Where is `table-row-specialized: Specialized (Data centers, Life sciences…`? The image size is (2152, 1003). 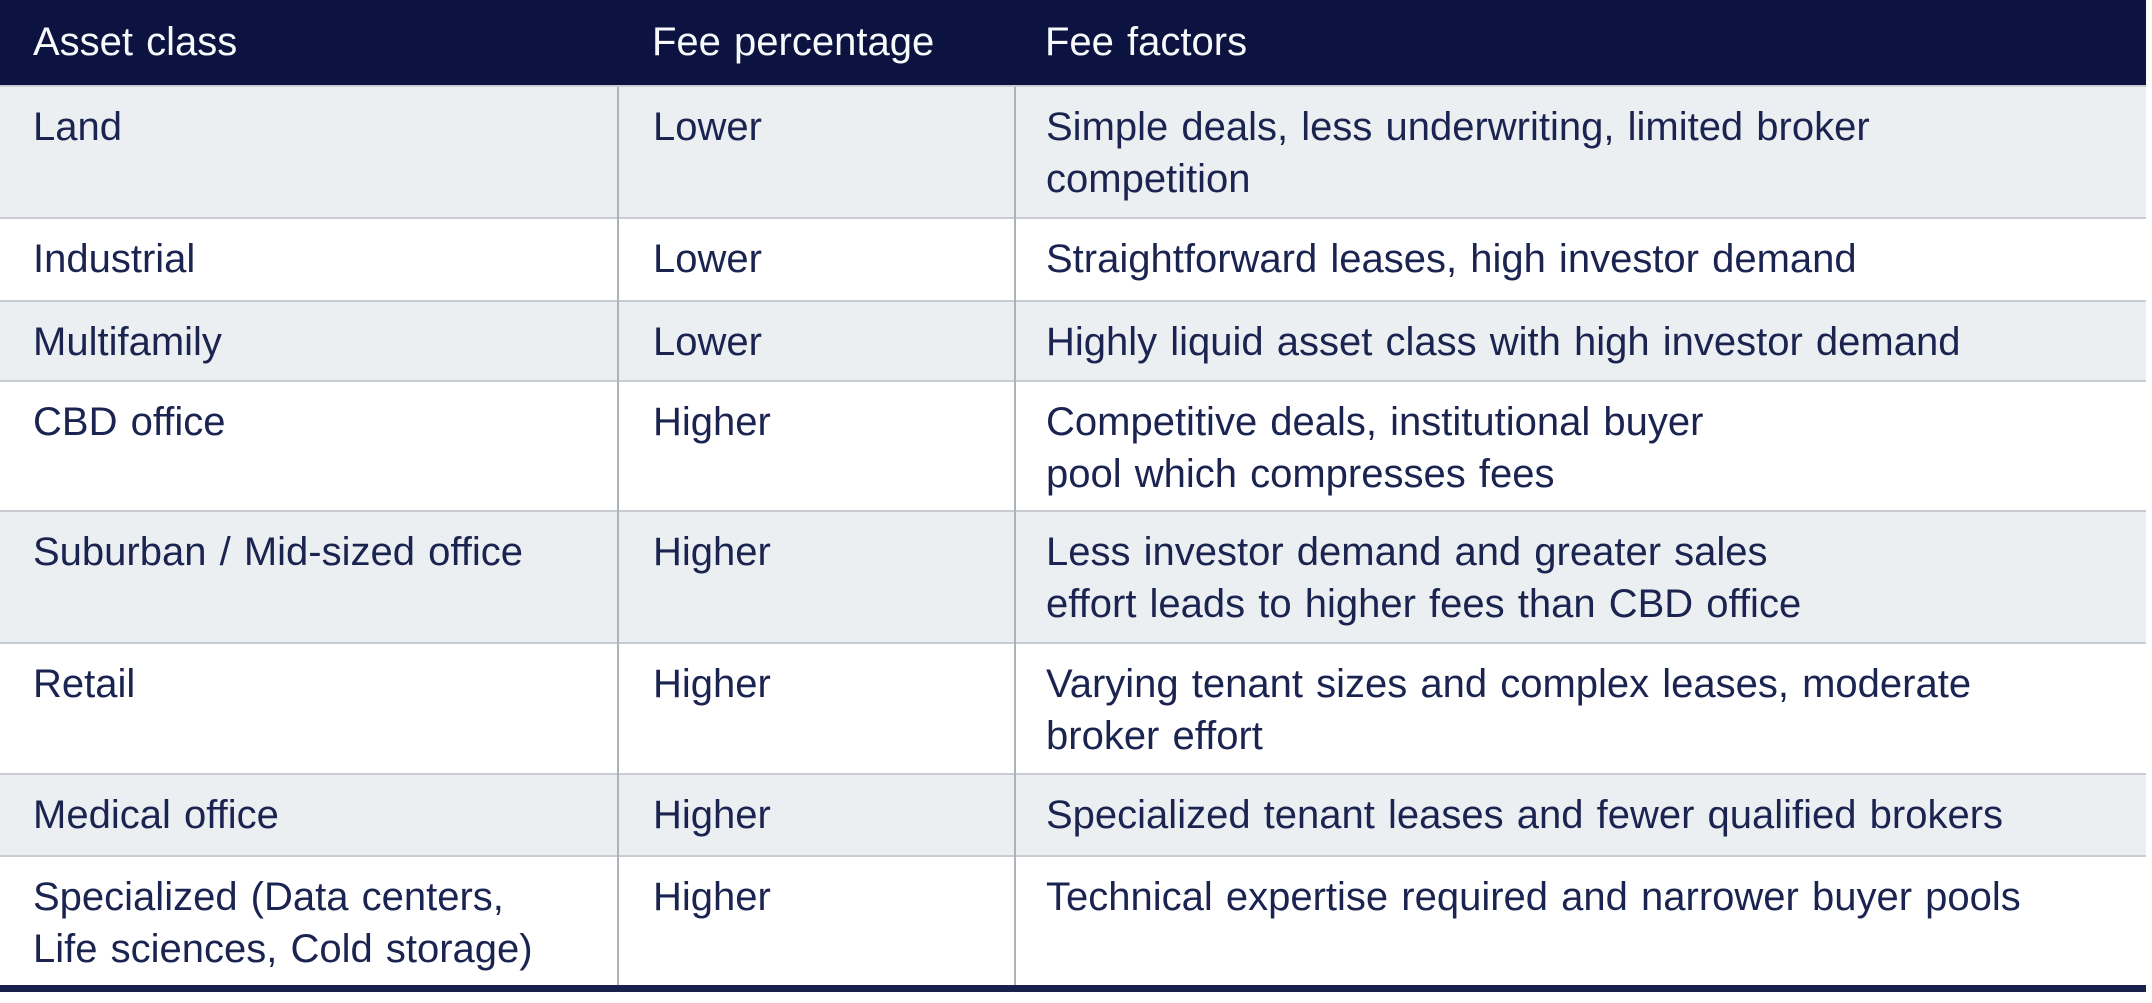 table-row-specialized: Specialized (Data centers, Life sciences… is located at coordinates (1073, 923).